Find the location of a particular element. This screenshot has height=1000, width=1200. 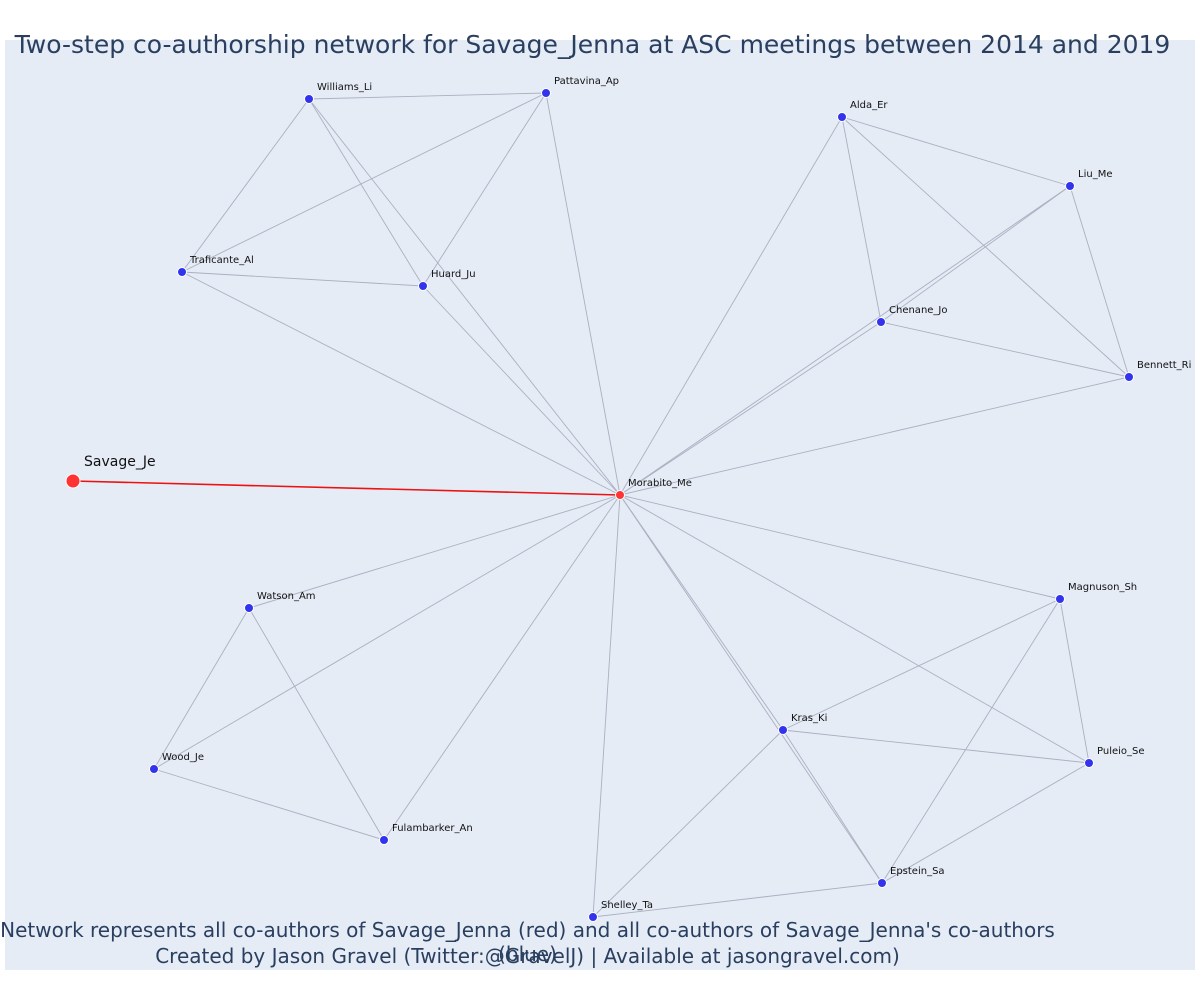

edge-williams_li-pattavina_ap is located at coordinates (427, 96).